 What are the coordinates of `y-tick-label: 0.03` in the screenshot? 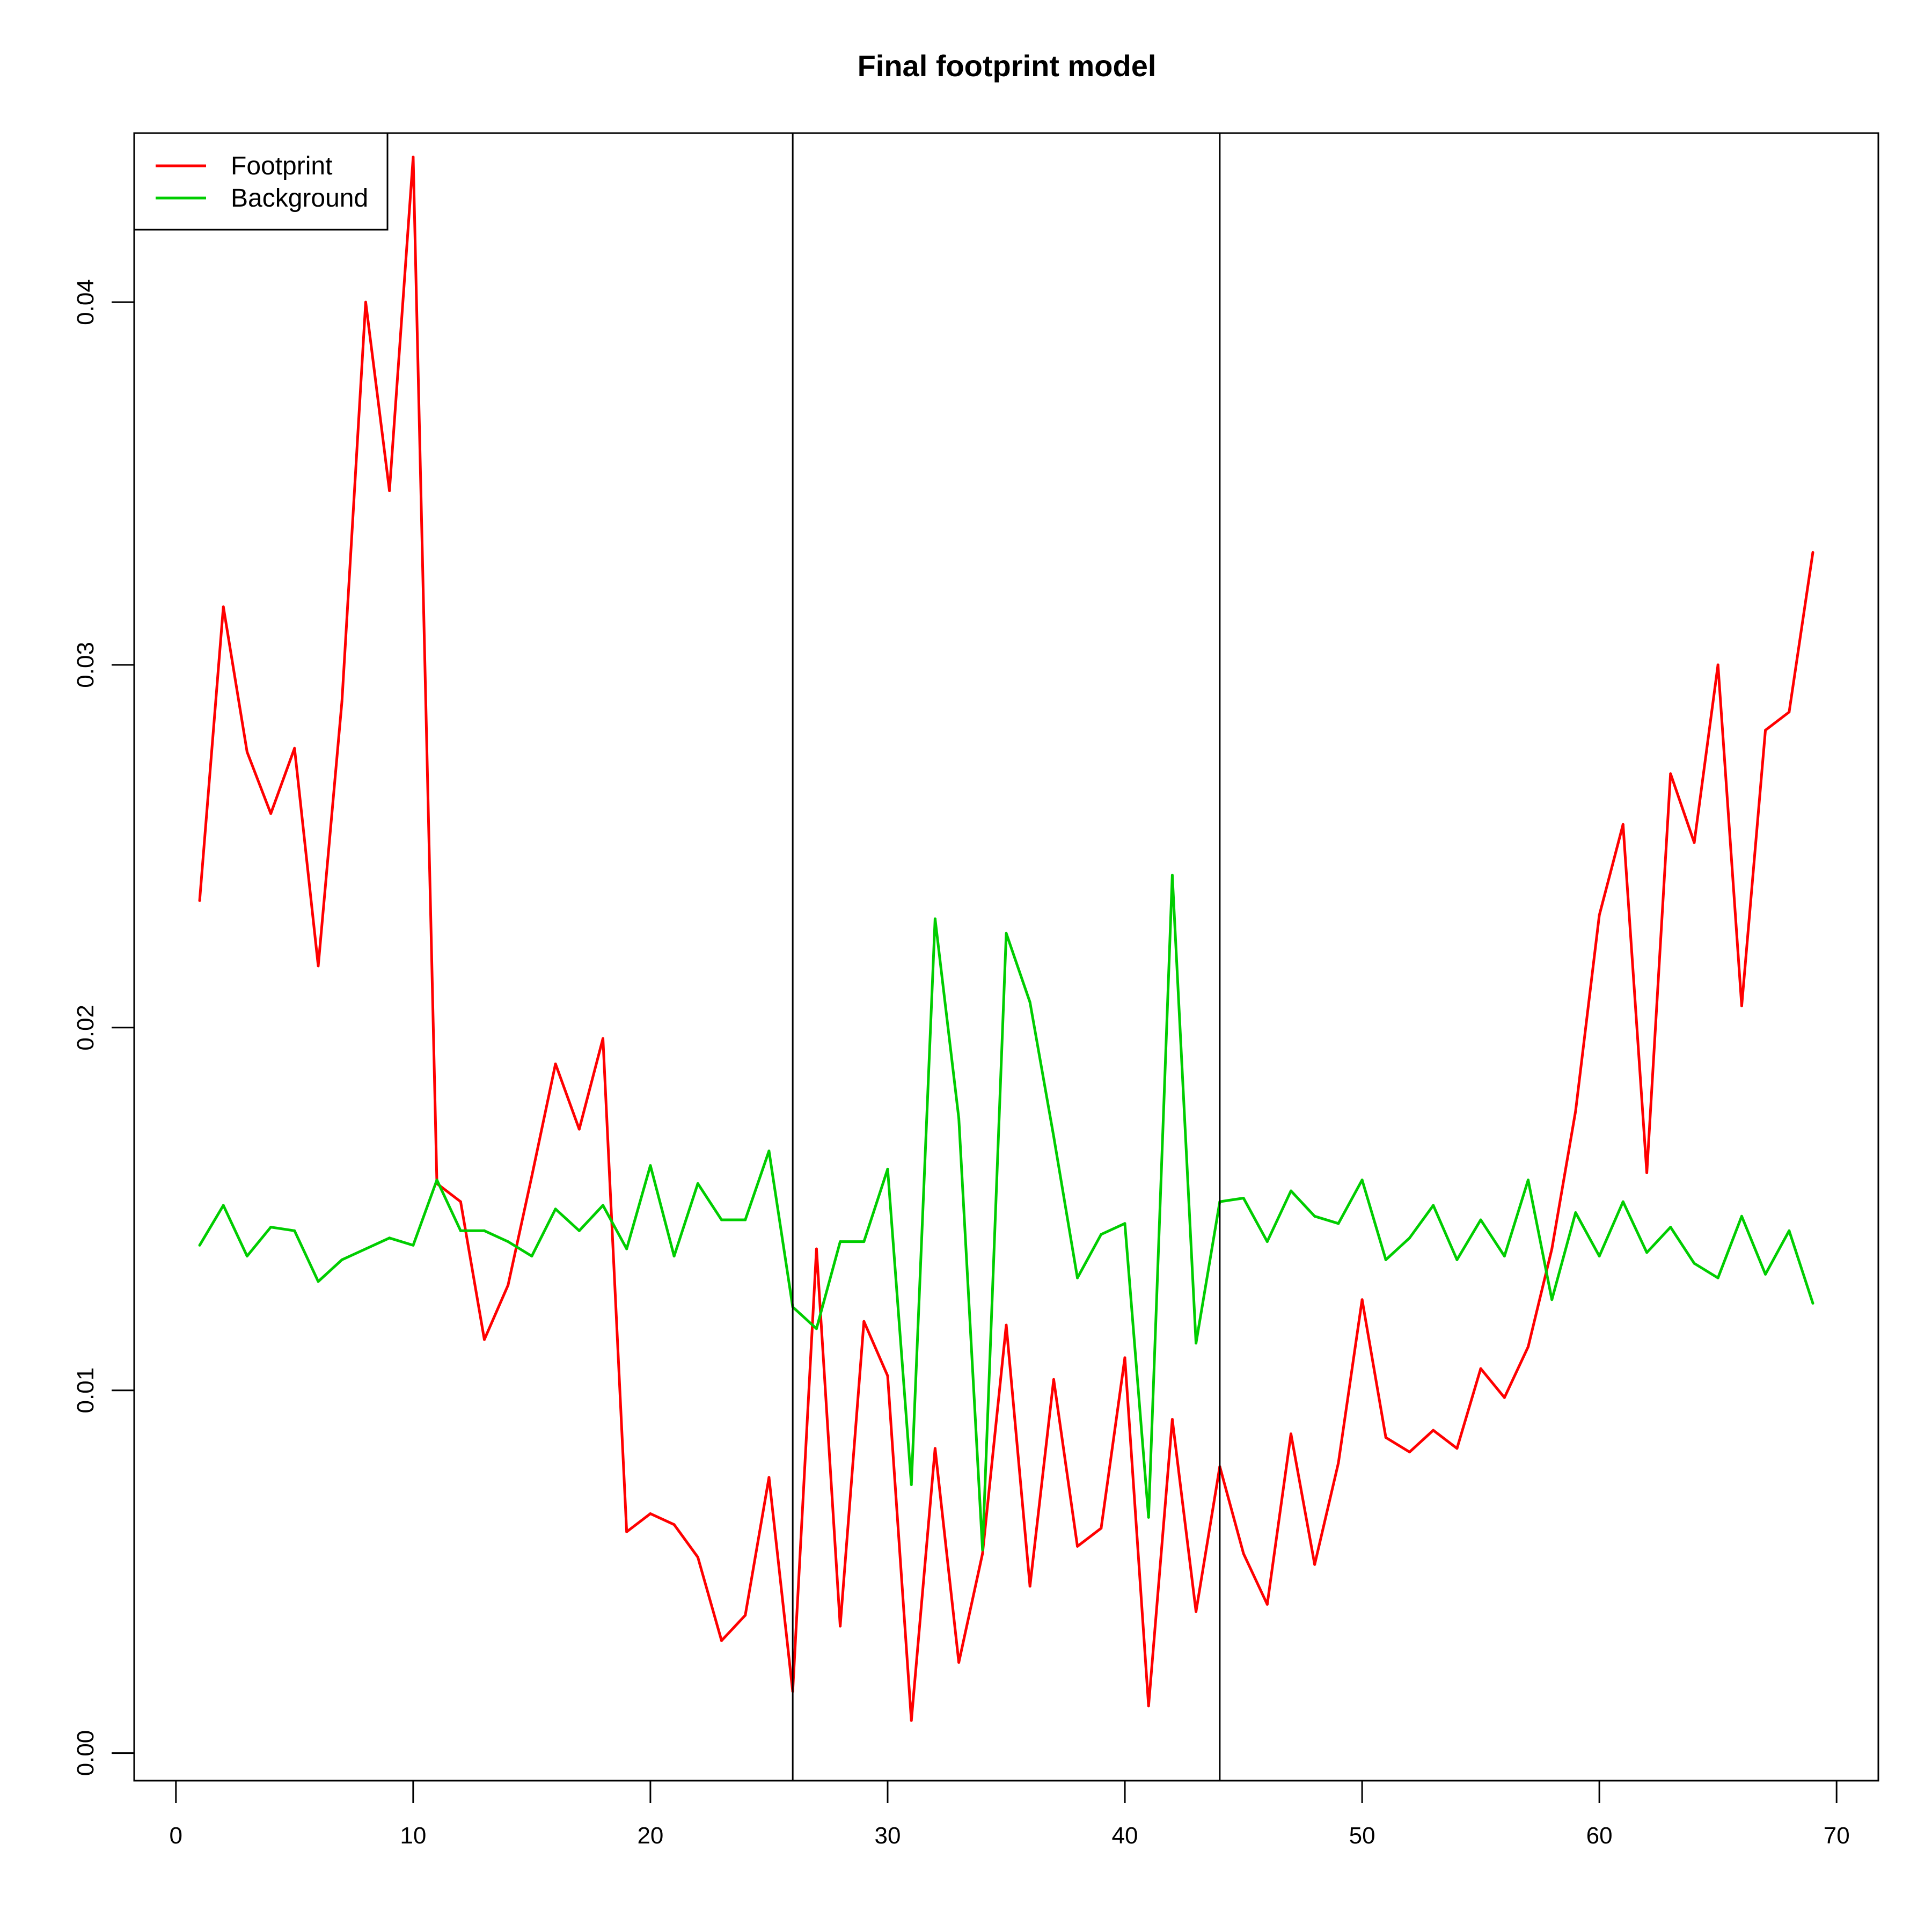 It's located at (85, 665).